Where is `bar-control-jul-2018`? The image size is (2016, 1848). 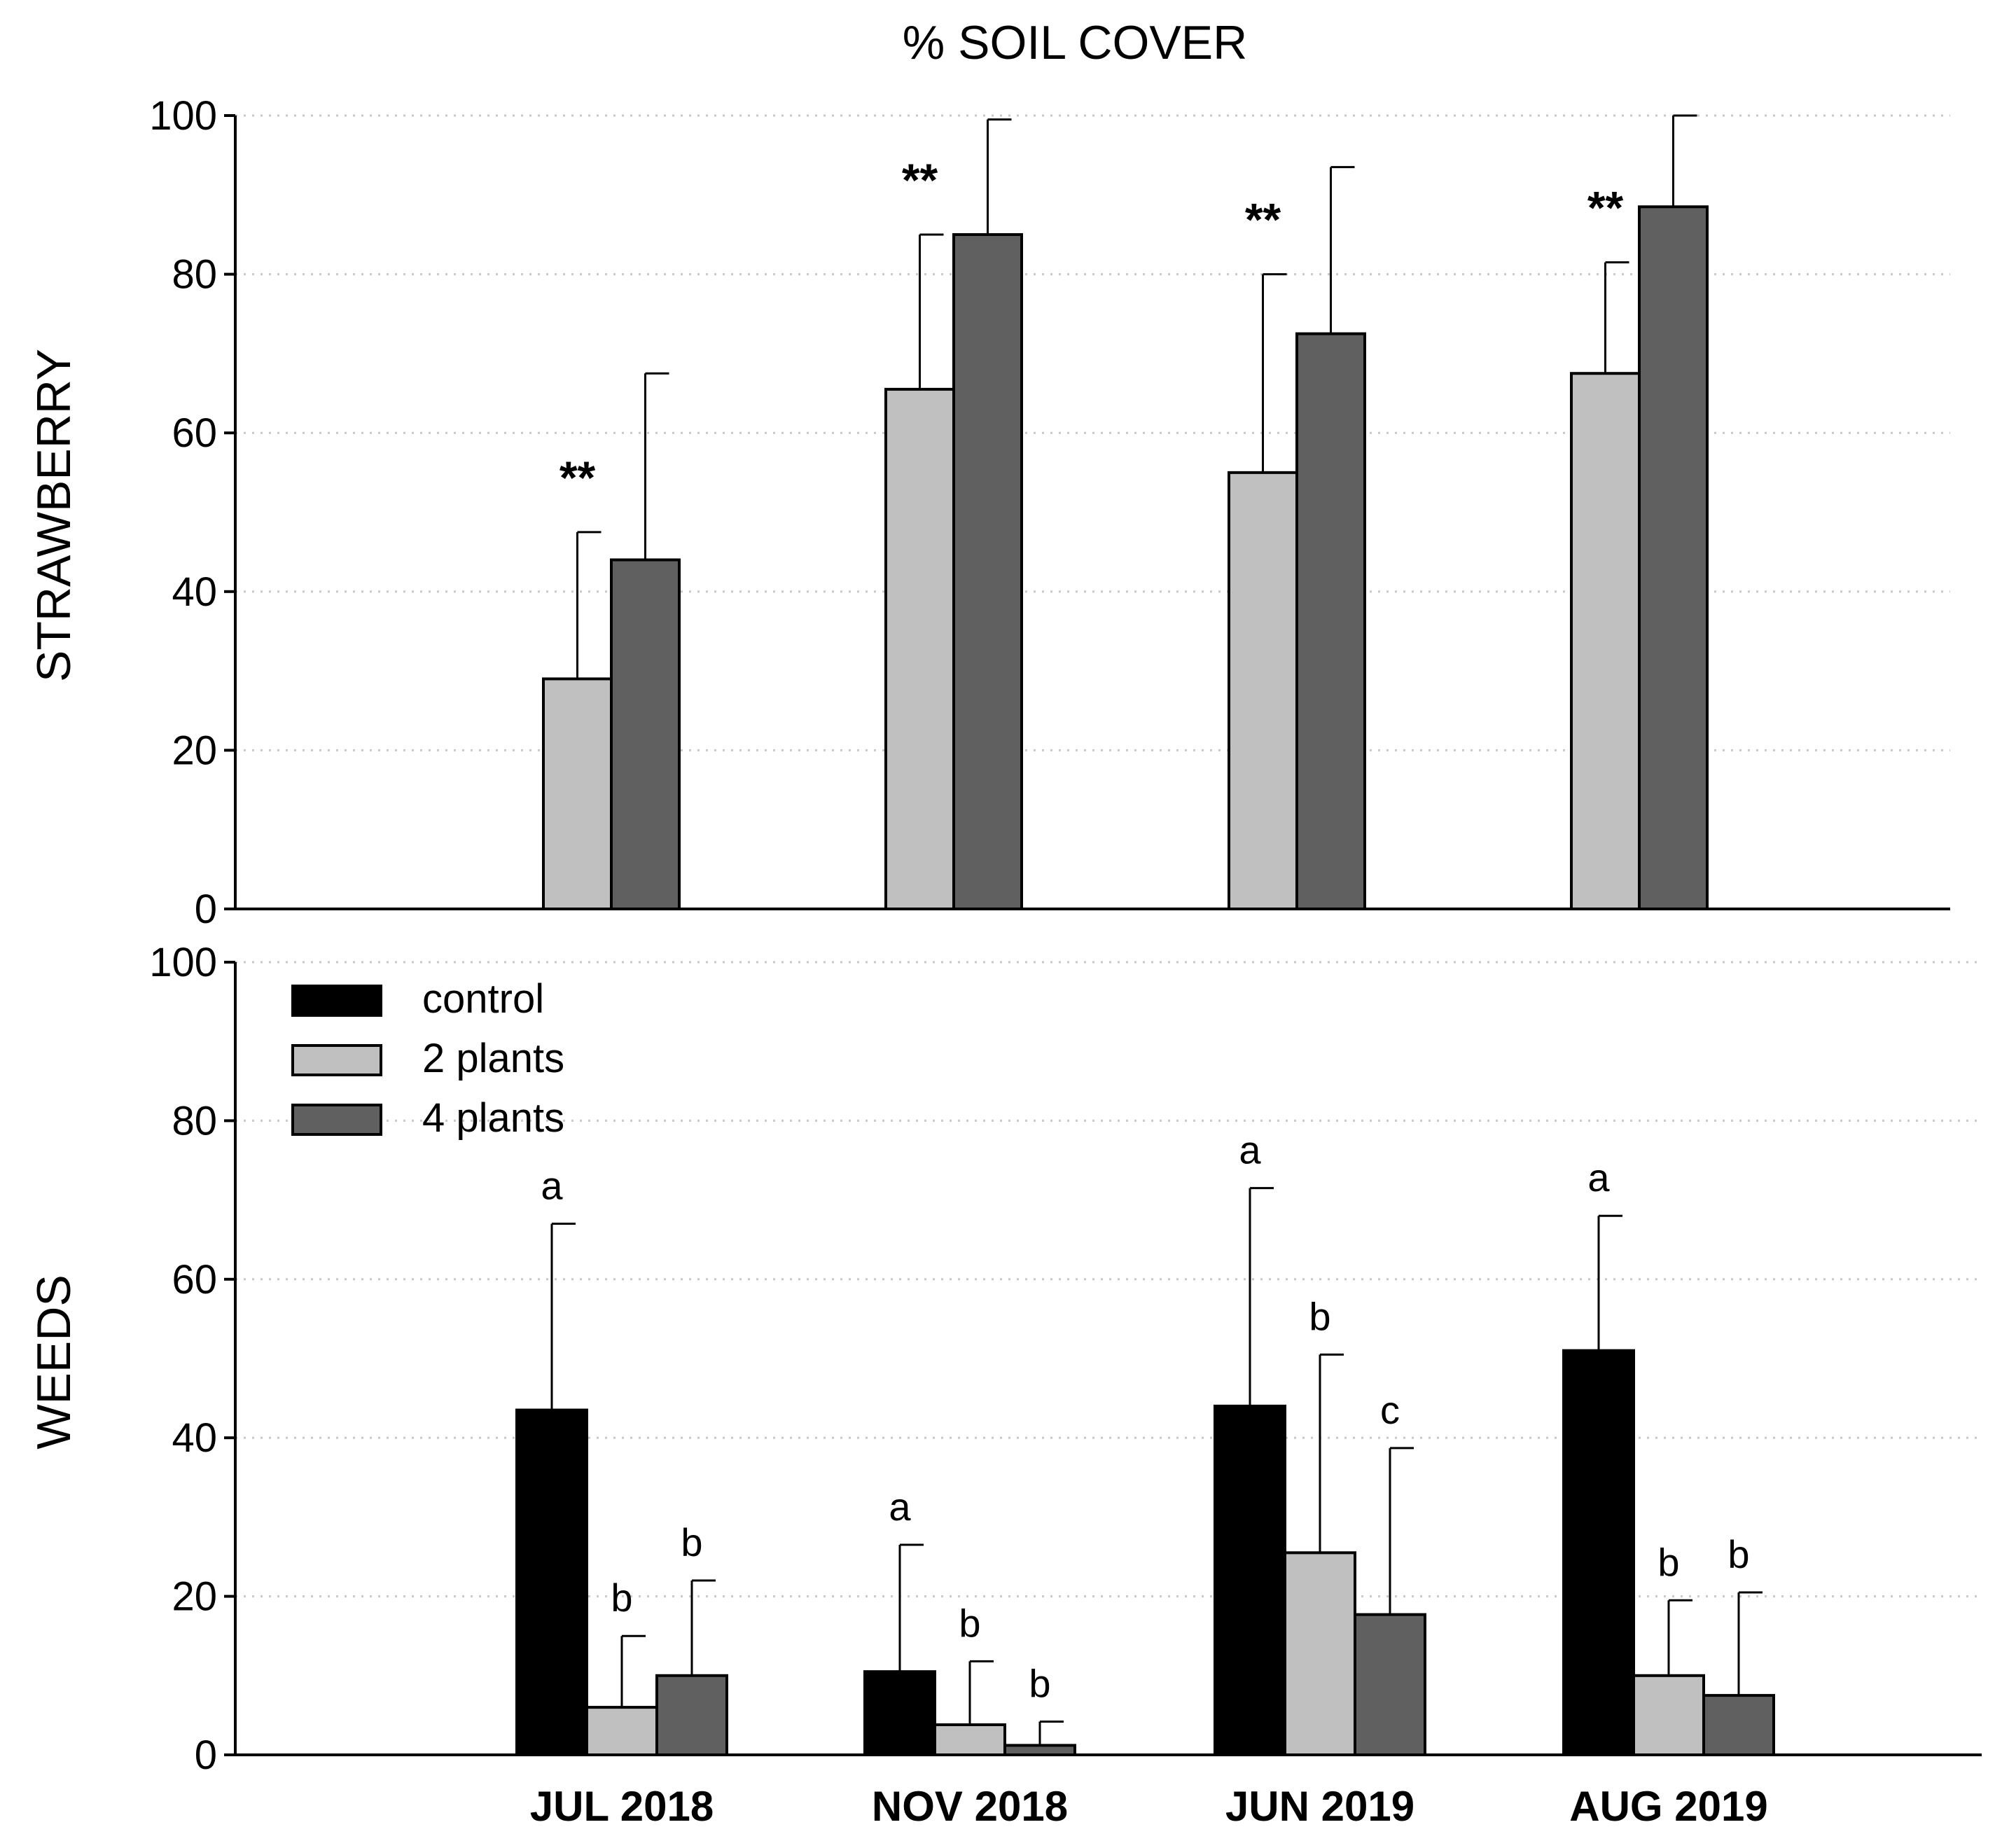 bar-control-jul-2018 is located at coordinates (551, 1582).